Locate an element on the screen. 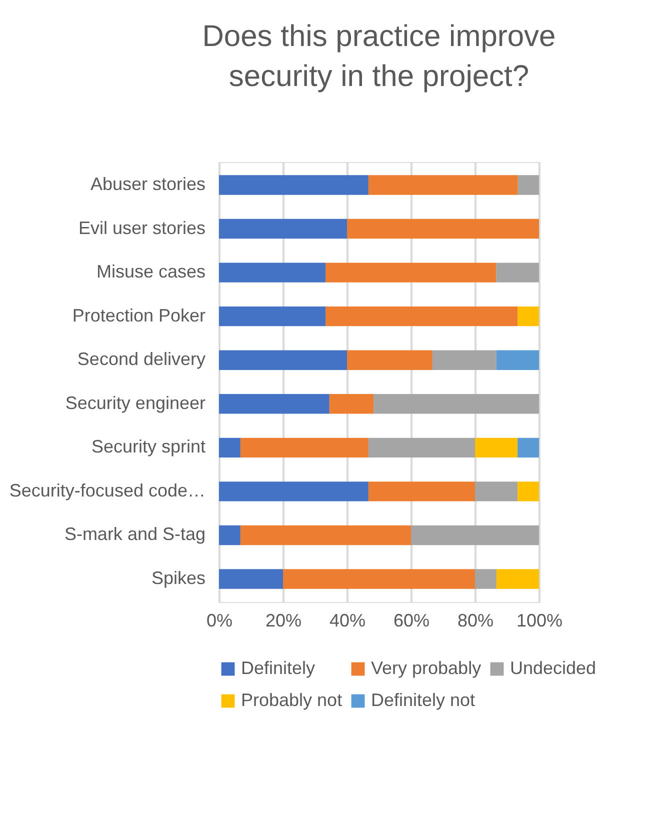  y-tick-label: Spikes is located at coordinates (178, 578).